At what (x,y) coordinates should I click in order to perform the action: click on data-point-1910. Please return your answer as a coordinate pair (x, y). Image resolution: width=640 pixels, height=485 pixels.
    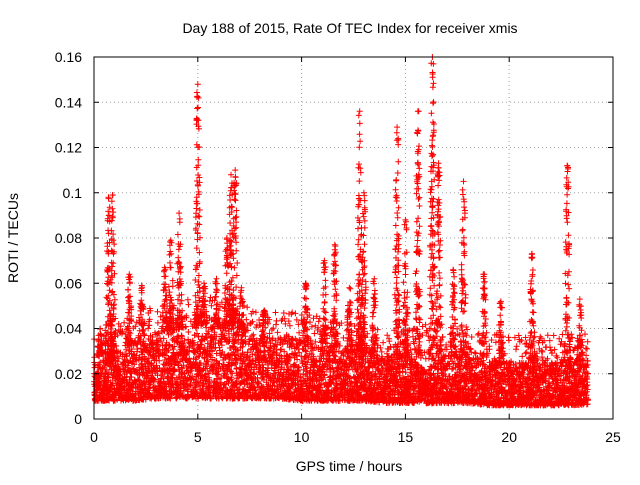
    Looking at the image, I should click on (256, 312).